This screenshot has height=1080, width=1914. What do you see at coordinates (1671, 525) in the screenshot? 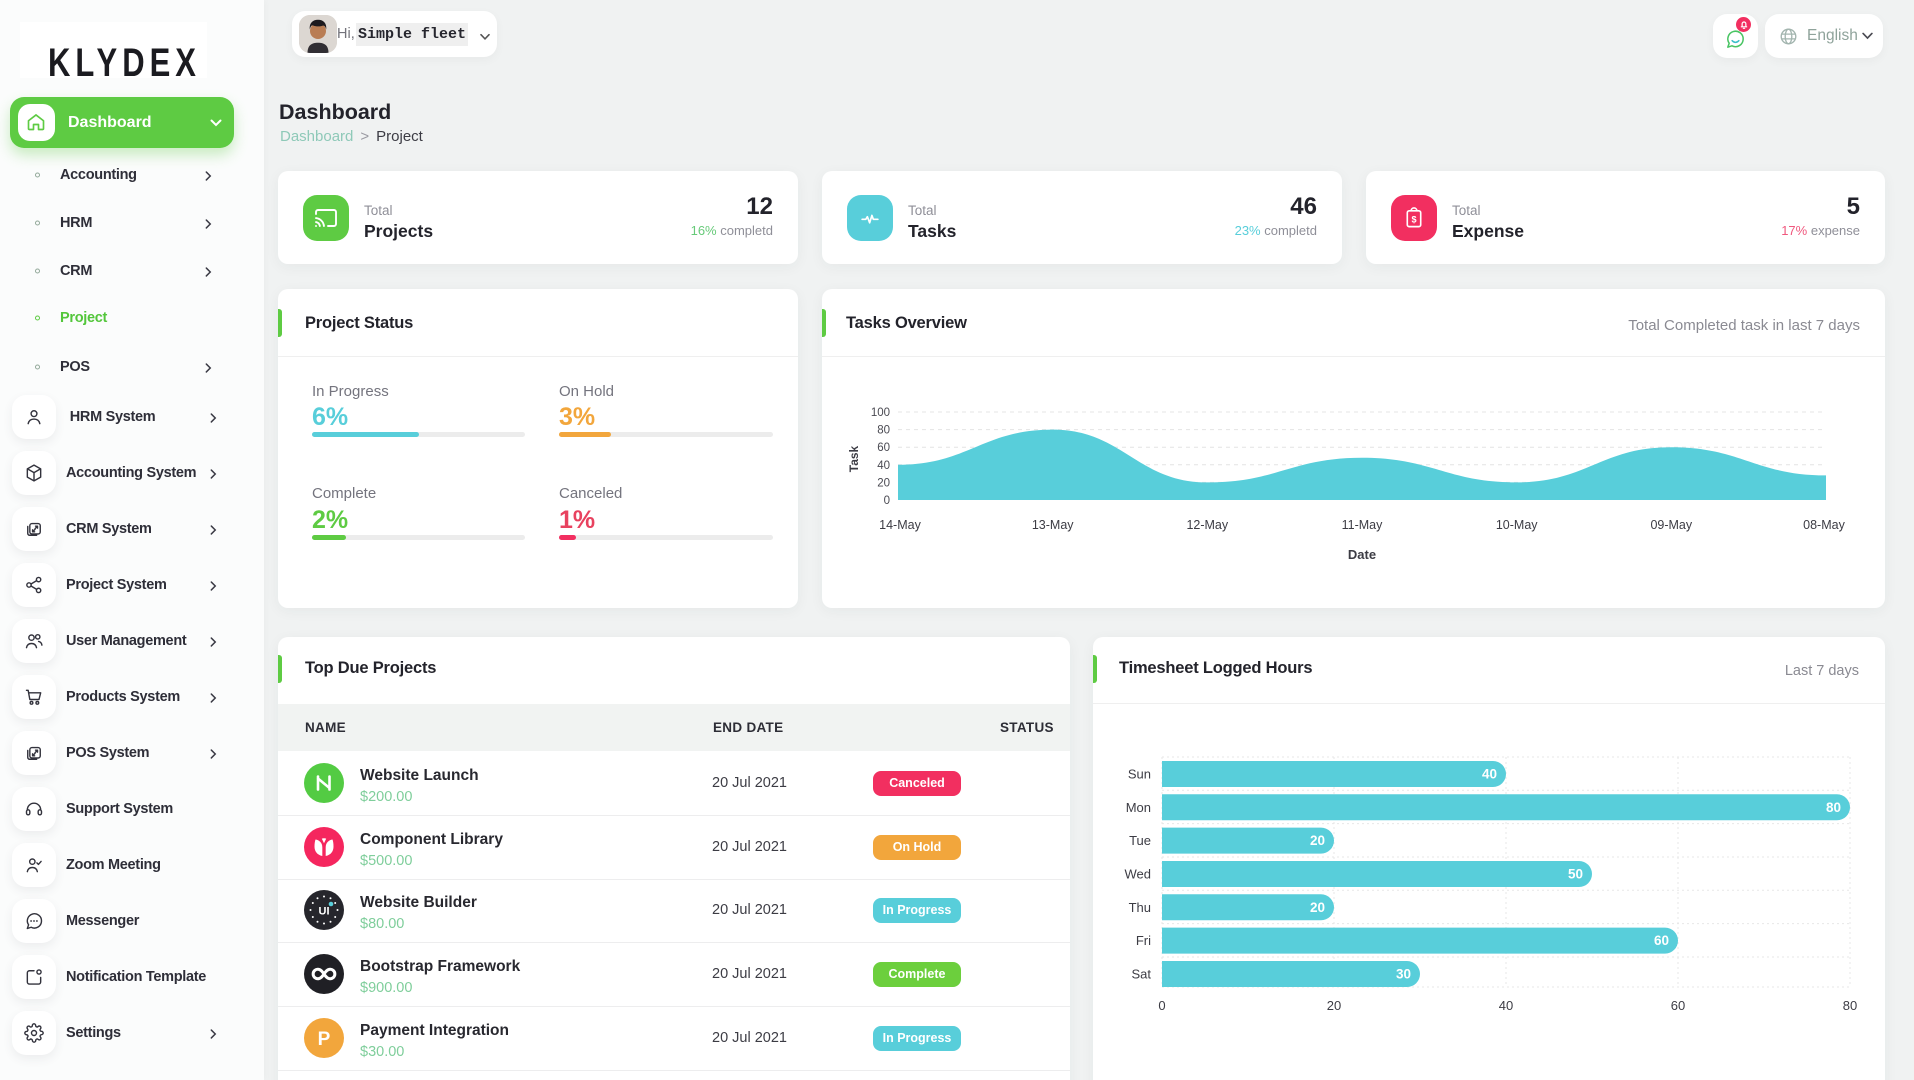
I see `svg-text: 09-May` at bounding box center [1671, 525].